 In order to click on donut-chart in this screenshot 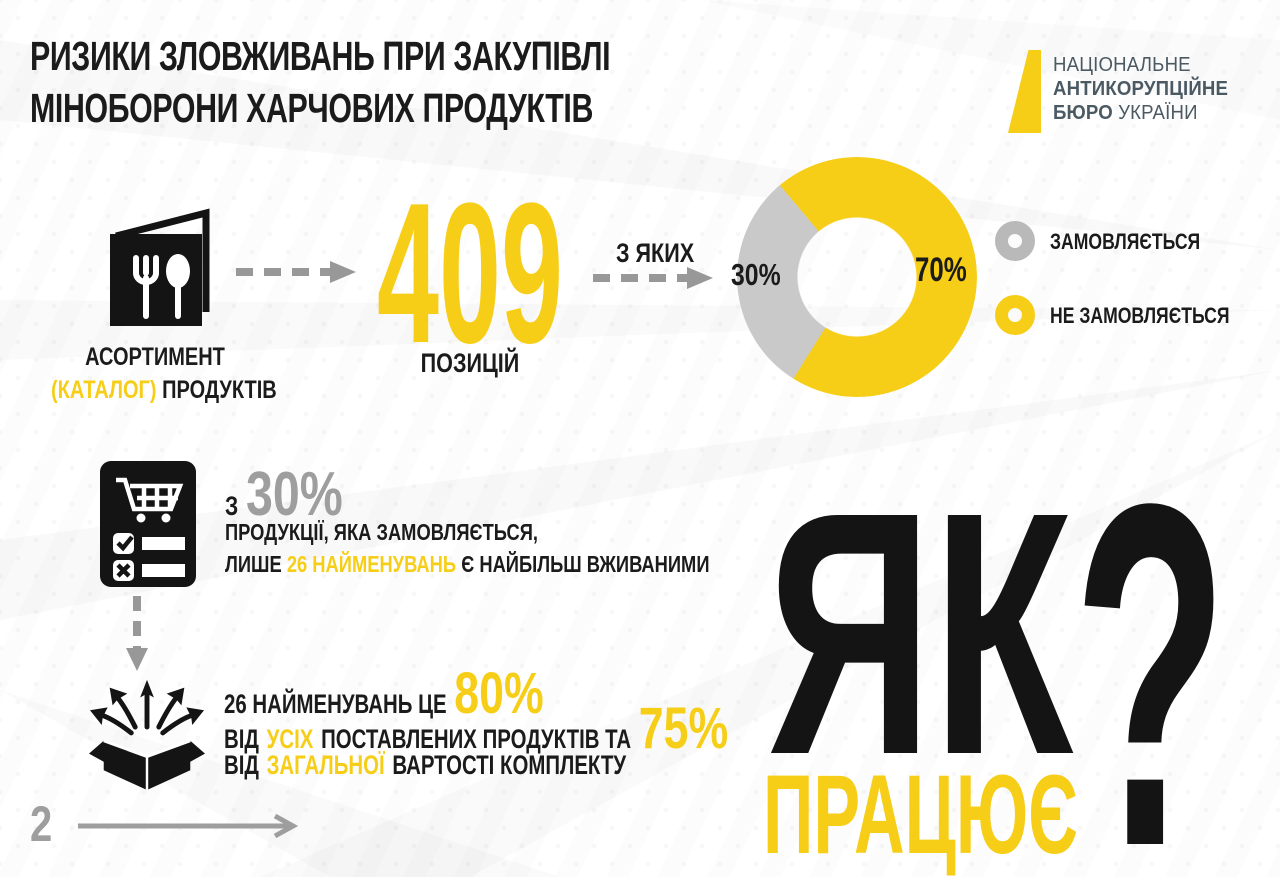, I will do `click(857, 277)`.